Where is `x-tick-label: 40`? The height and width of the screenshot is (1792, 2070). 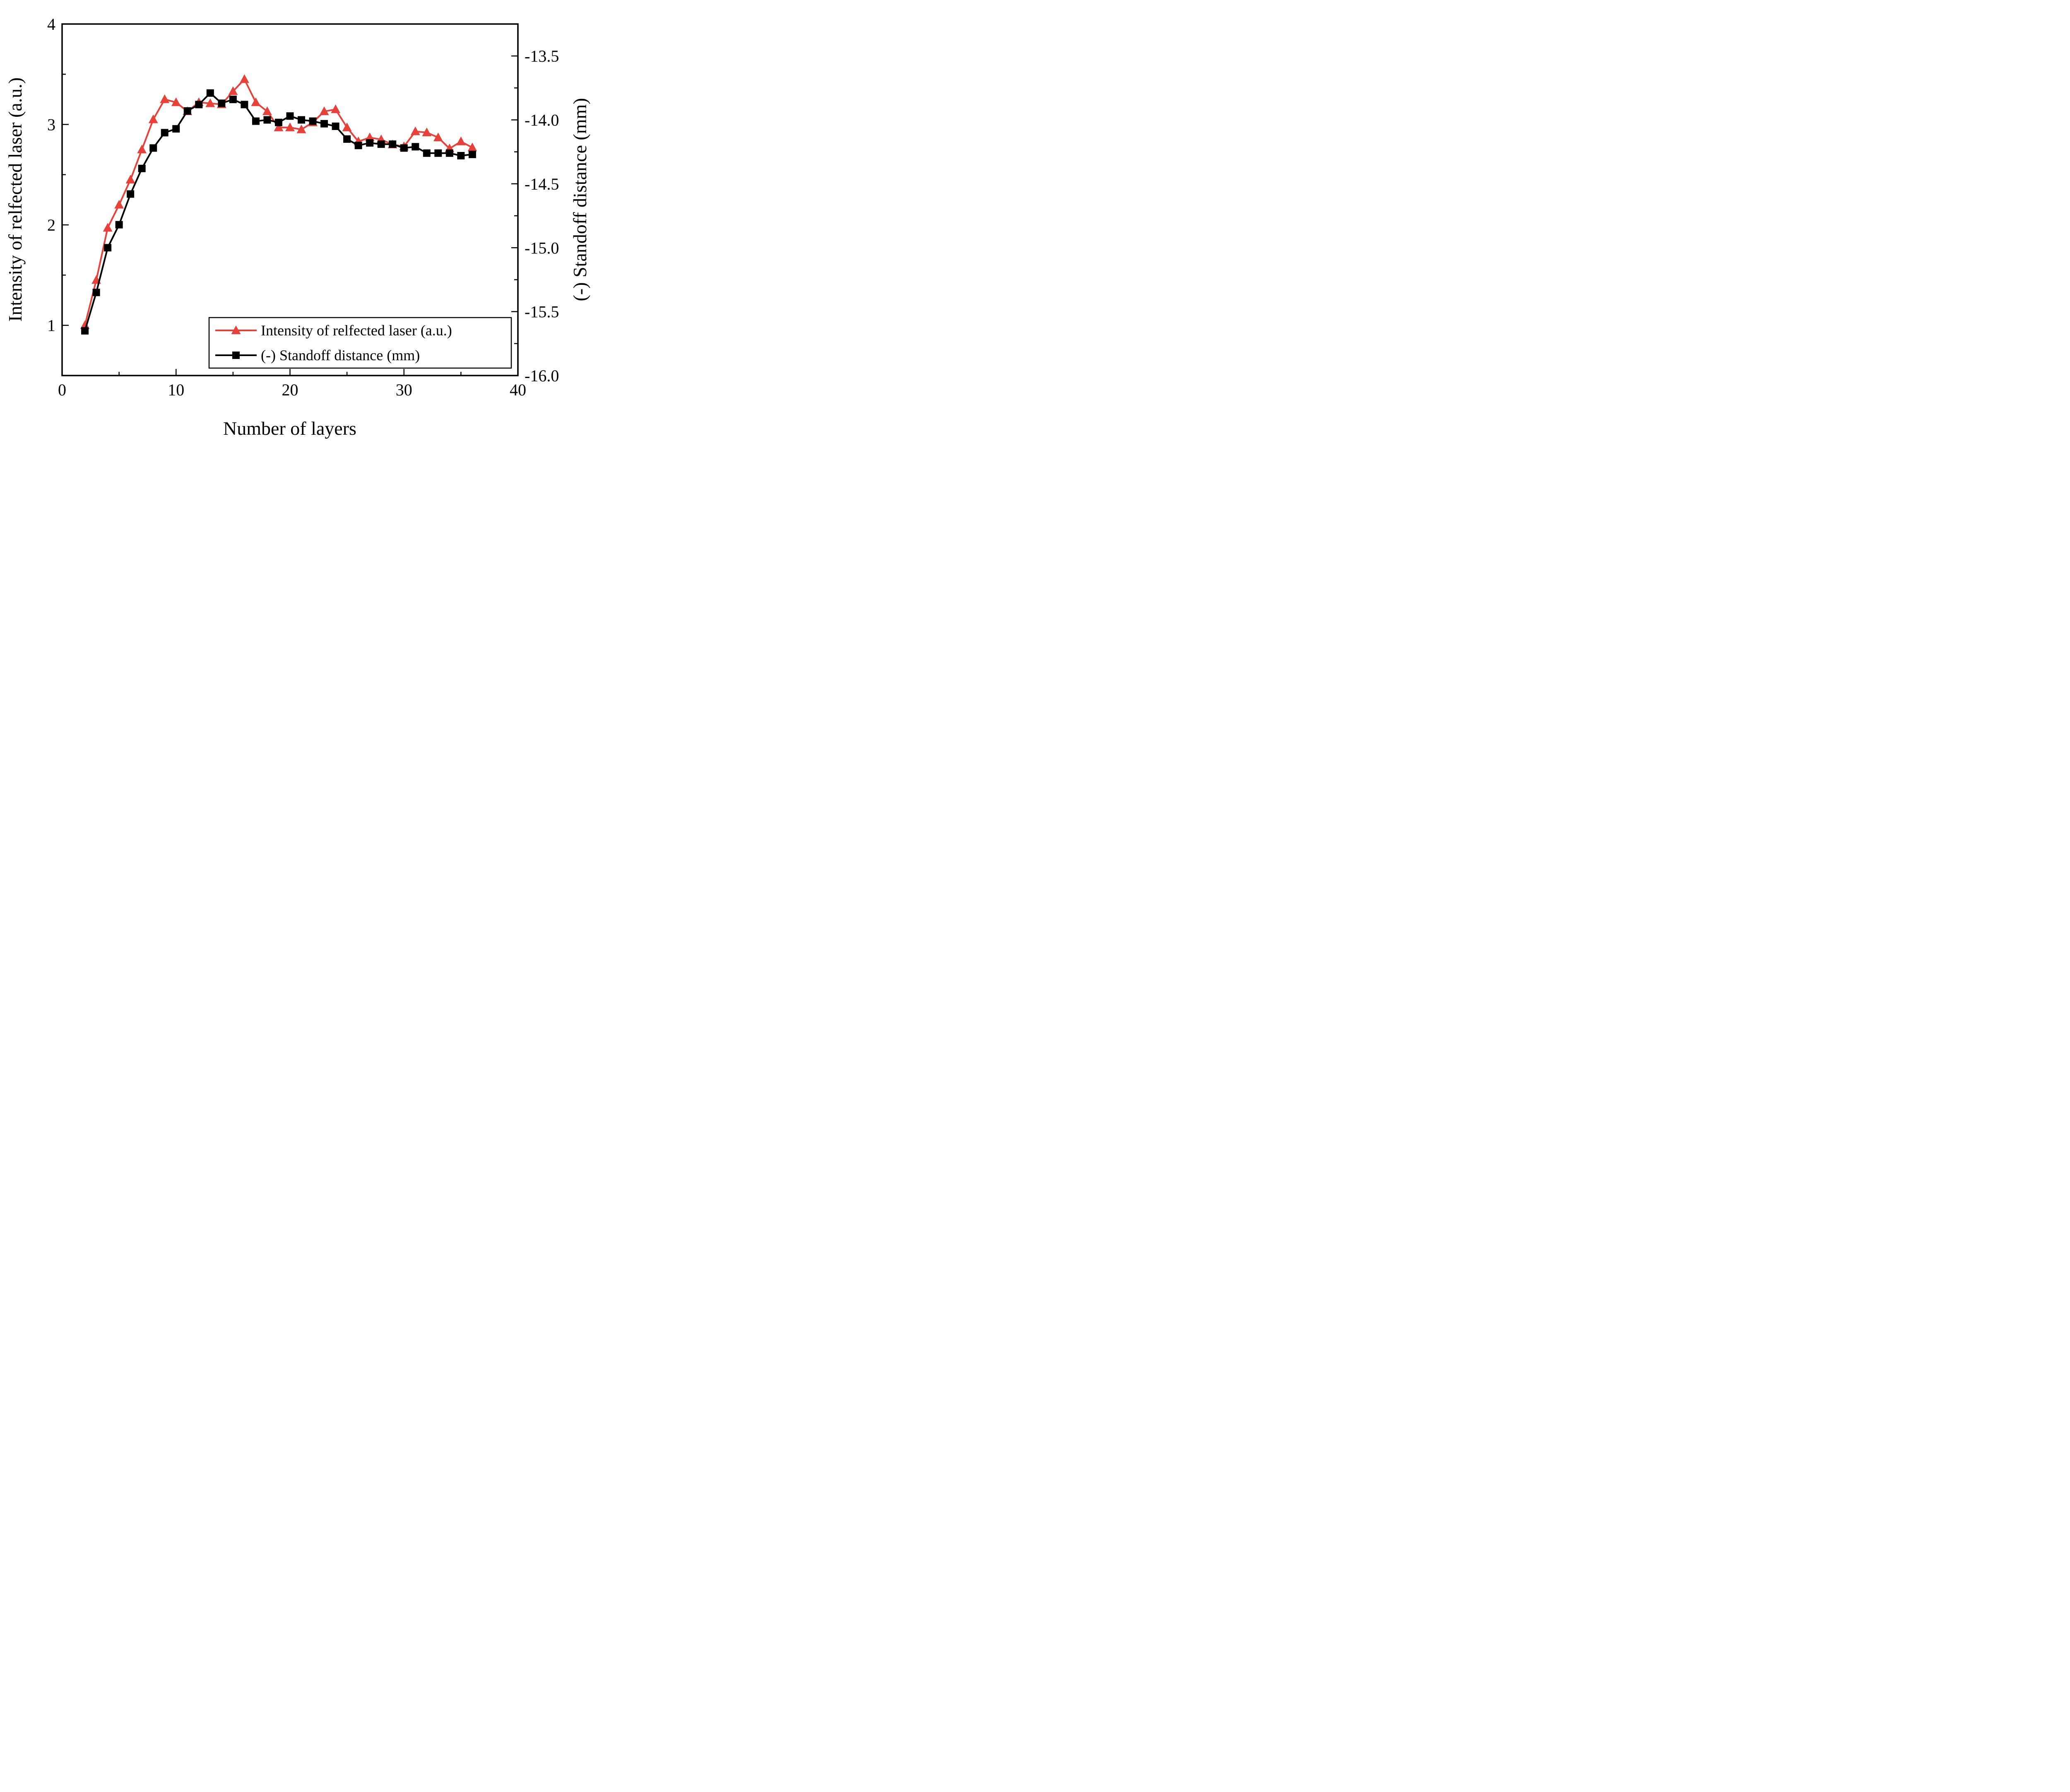
x-tick-label: 40 is located at coordinates (518, 390).